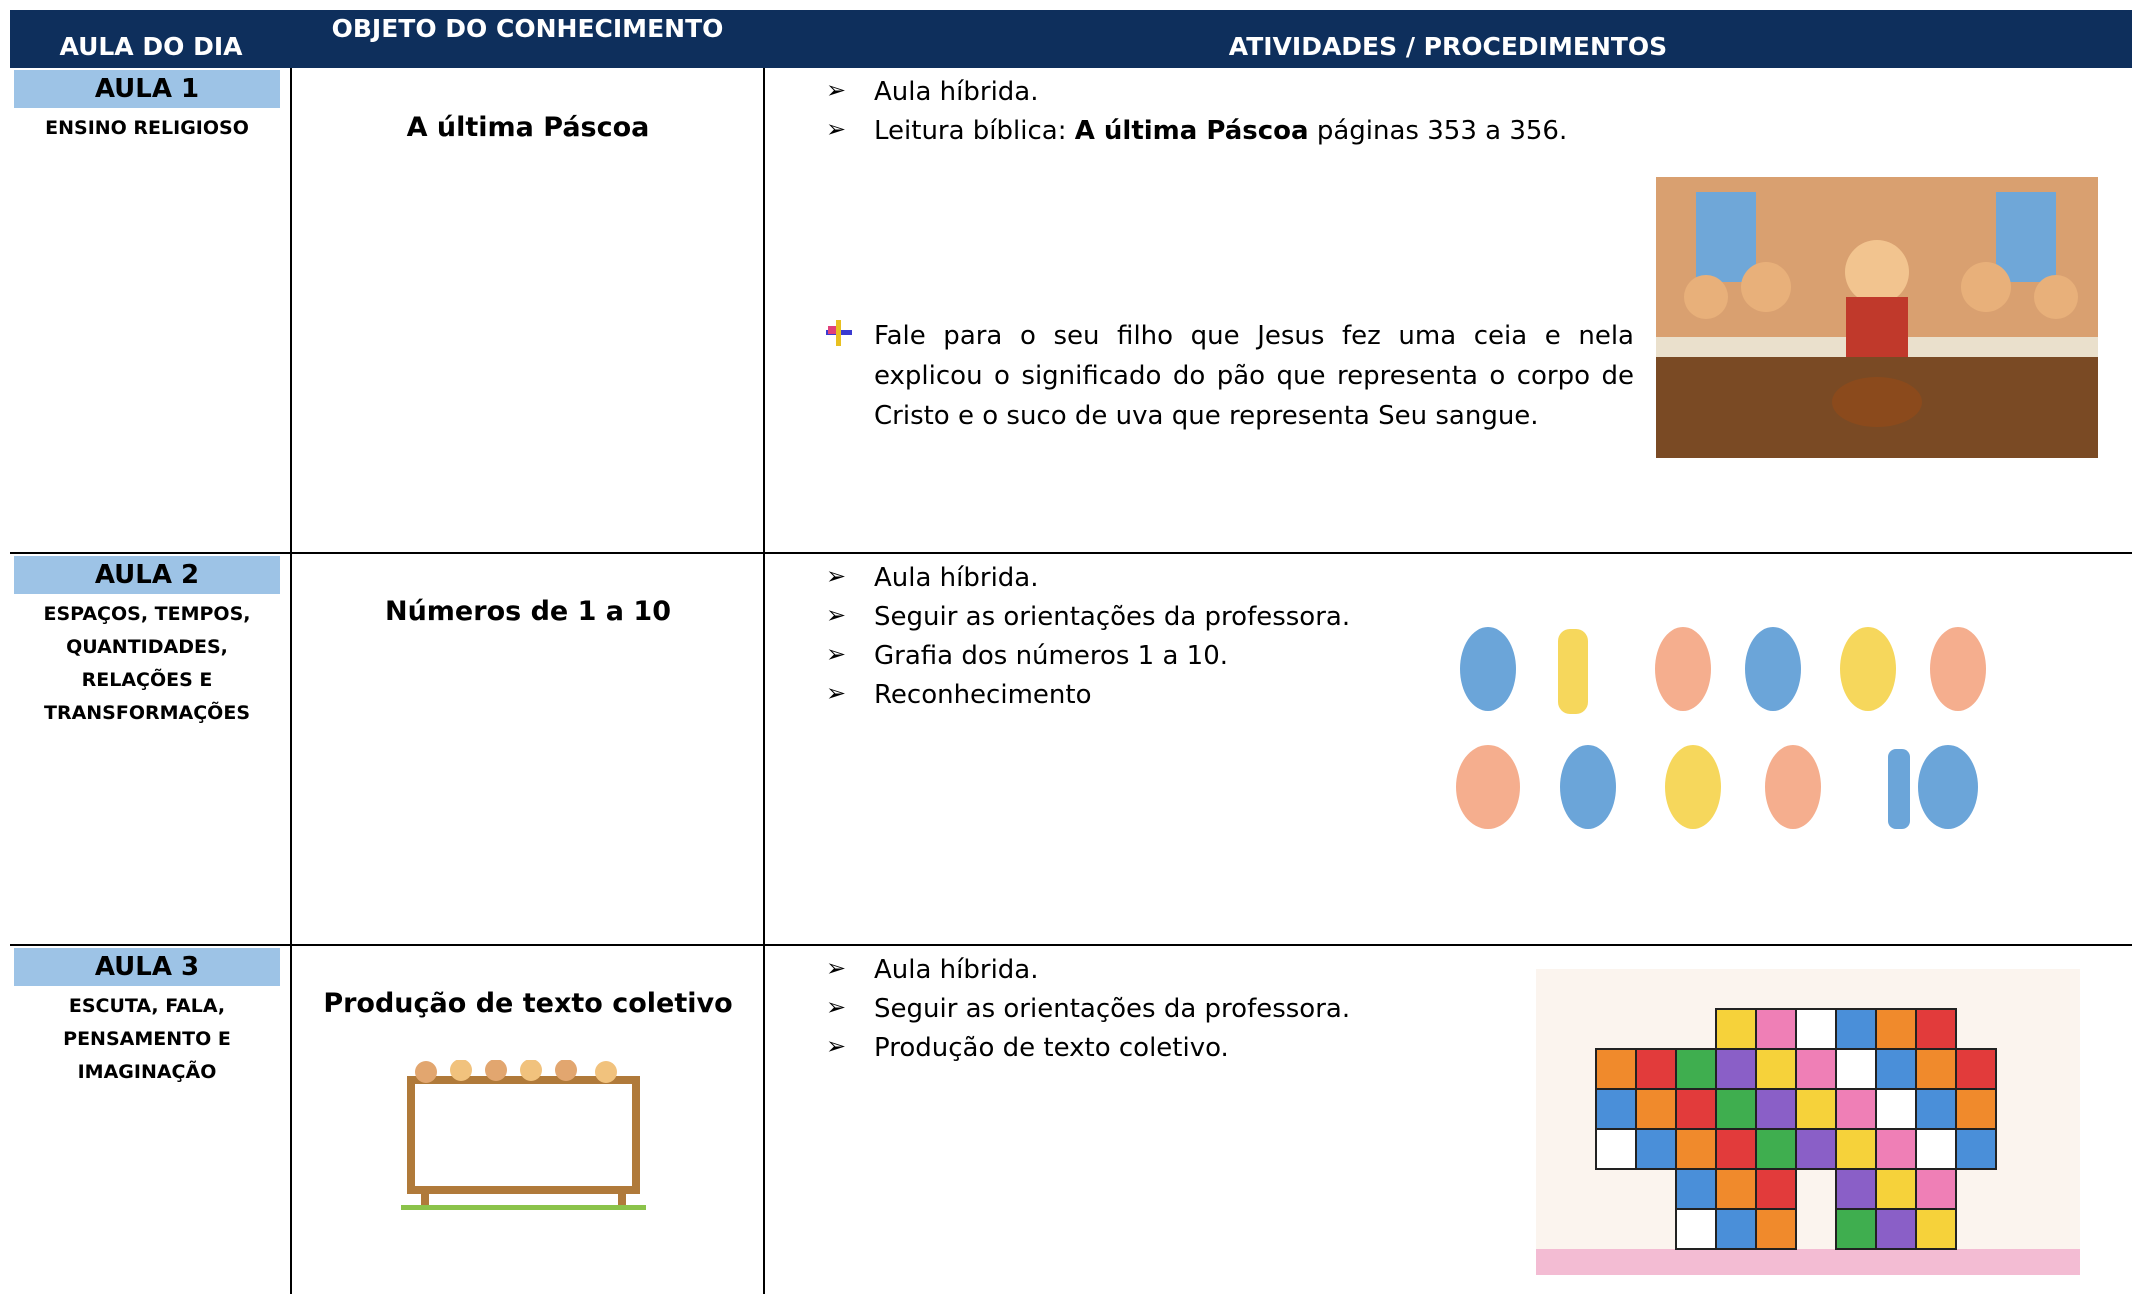 Image resolution: width=2132 pixels, height=1294 pixels. I want to click on topic: Produção de texto coletivo, so click(528, 1003).